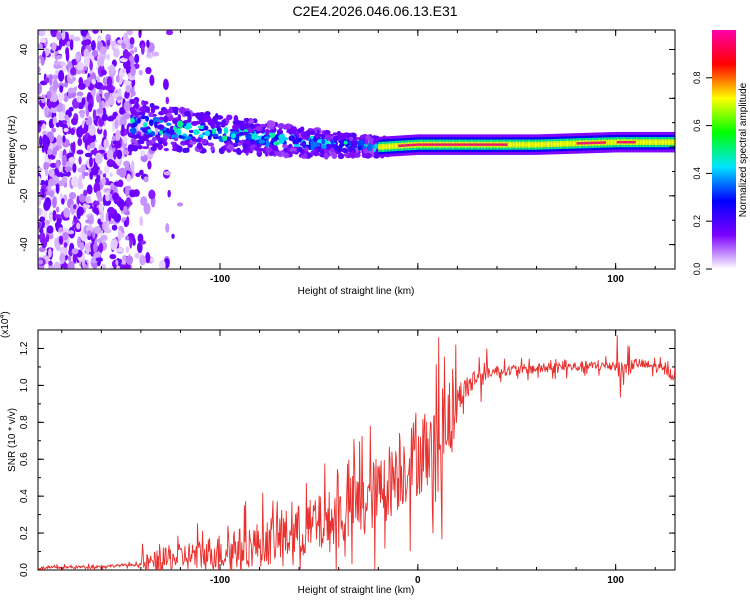 The height and width of the screenshot is (600, 750). What do you see at coordinates (24, 348) in the screenshot?
I see `snr-y-tick-label: 1.2` at bounding box center [24, 348].